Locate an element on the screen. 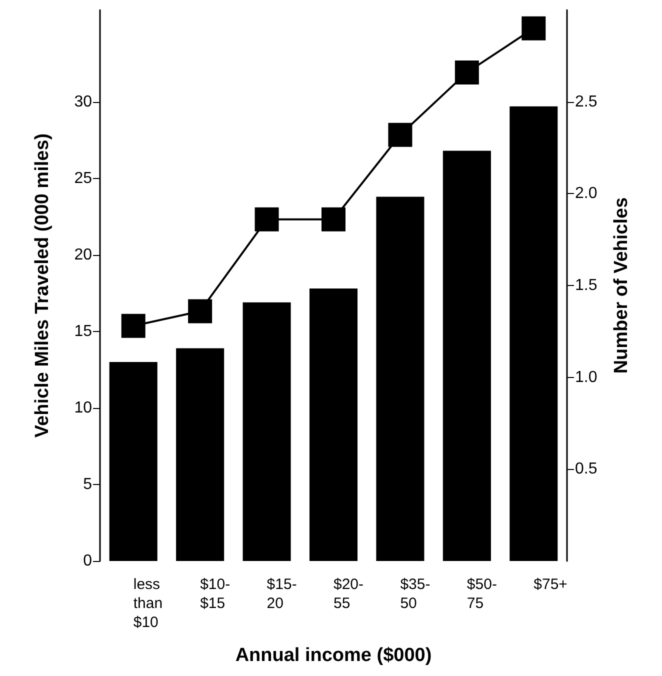 The image size is (662, 676). y-tick-label: 0 is located at coordinates (87, 561).